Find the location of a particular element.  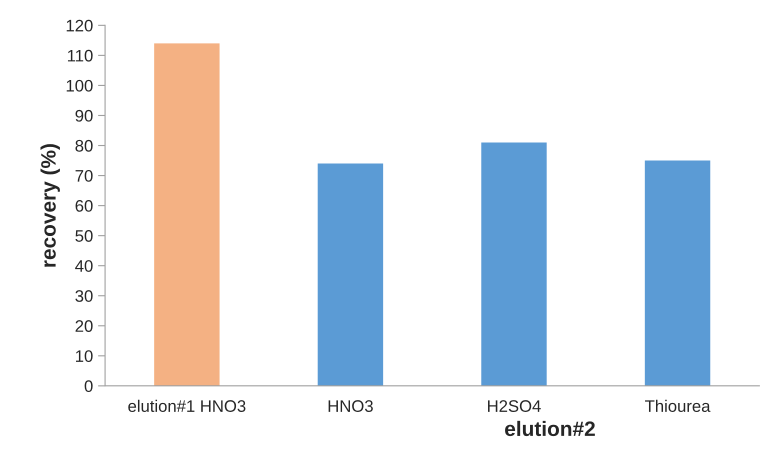

y-tick-label: 80 is located at coordinates (84, 146).